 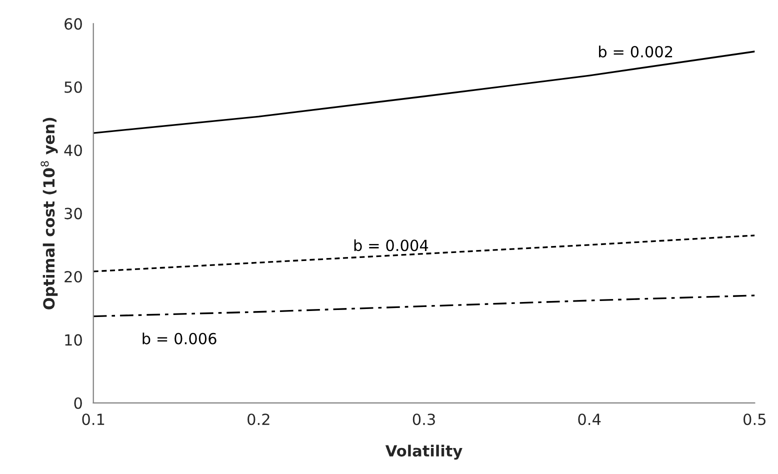 I want to click on x-tick-label: 0.1, so click(x=93, y=420).